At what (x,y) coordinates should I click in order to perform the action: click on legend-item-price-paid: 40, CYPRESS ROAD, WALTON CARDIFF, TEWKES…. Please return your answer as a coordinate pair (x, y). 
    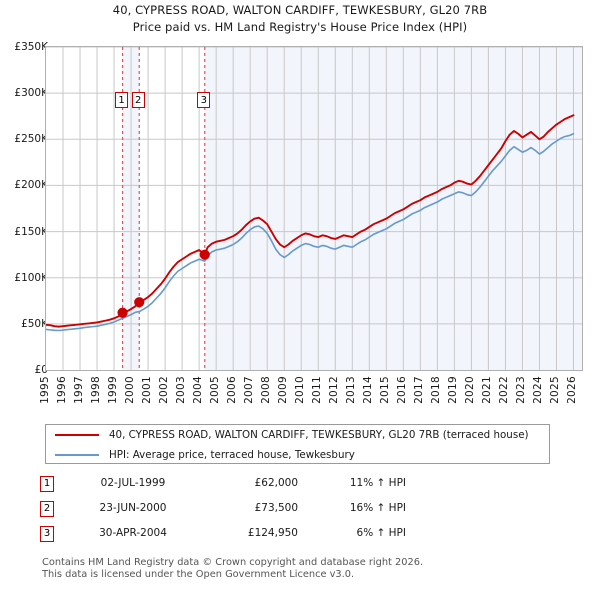
    Looking at the image, I should click on (297, 435).